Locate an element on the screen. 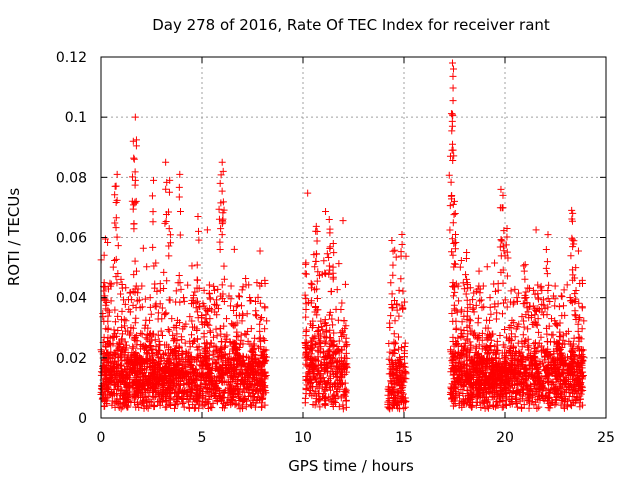 The height and width of the screenshot is (480, 640). x-tick-label: 15 is located at coordinates (404, 438).